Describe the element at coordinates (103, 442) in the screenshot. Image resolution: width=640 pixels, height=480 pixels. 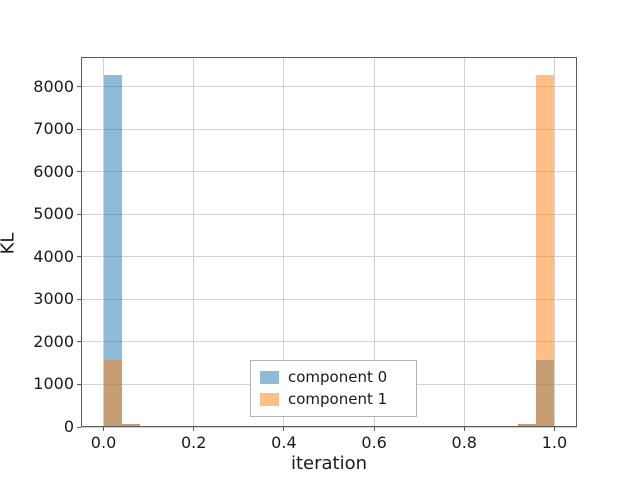
I see `x-tick-label: 0.0` at that location.